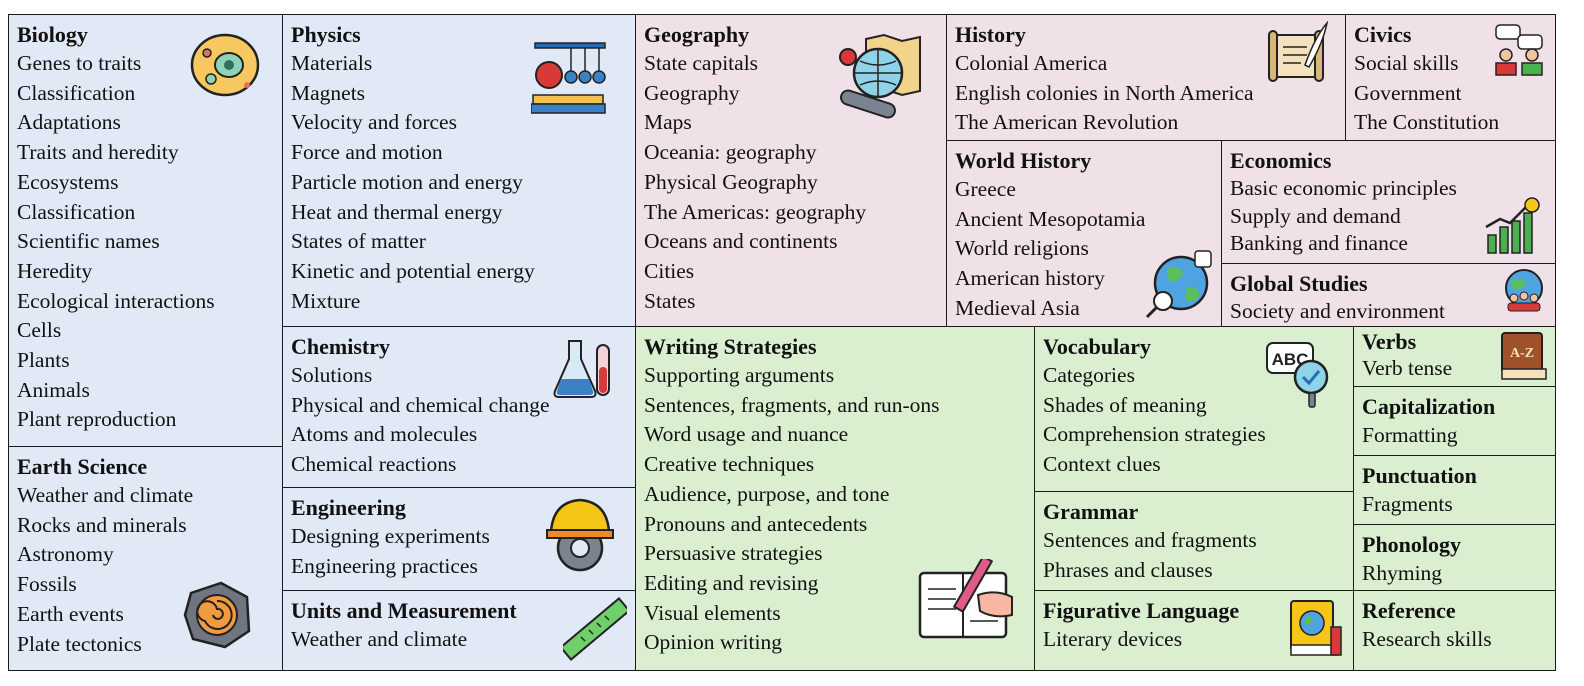 This screenshot has width=1584, height=686. I want to click on cell-figurative-language: Figurative Language Literary devices, so click(1194, 630).